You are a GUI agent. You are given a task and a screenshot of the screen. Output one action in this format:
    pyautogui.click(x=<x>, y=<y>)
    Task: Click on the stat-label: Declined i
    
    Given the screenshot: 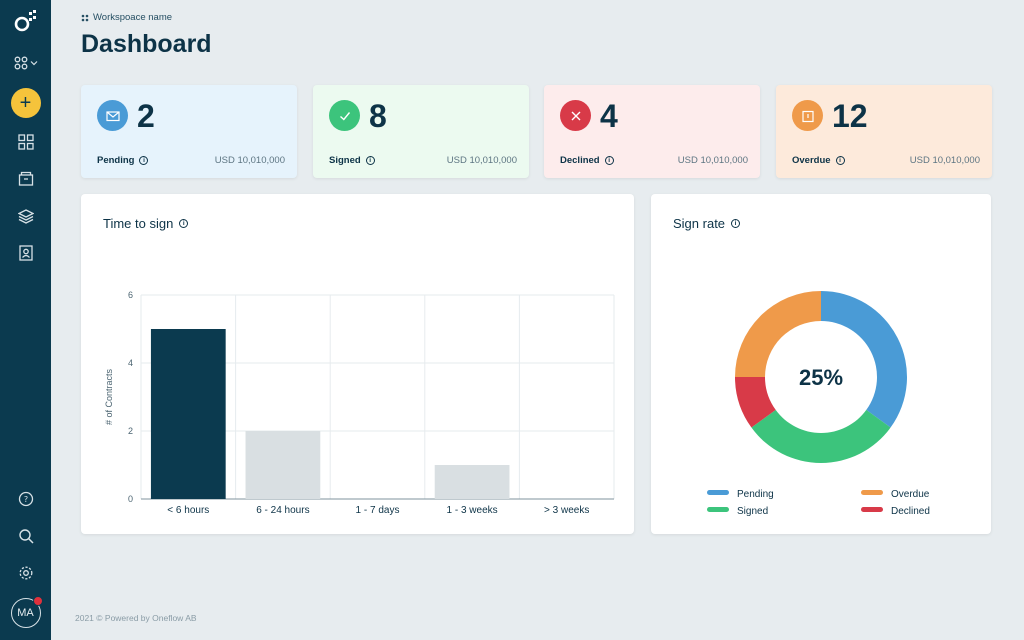 What is the action you would take?
    pyautogui.click(x=587, y=160)
    